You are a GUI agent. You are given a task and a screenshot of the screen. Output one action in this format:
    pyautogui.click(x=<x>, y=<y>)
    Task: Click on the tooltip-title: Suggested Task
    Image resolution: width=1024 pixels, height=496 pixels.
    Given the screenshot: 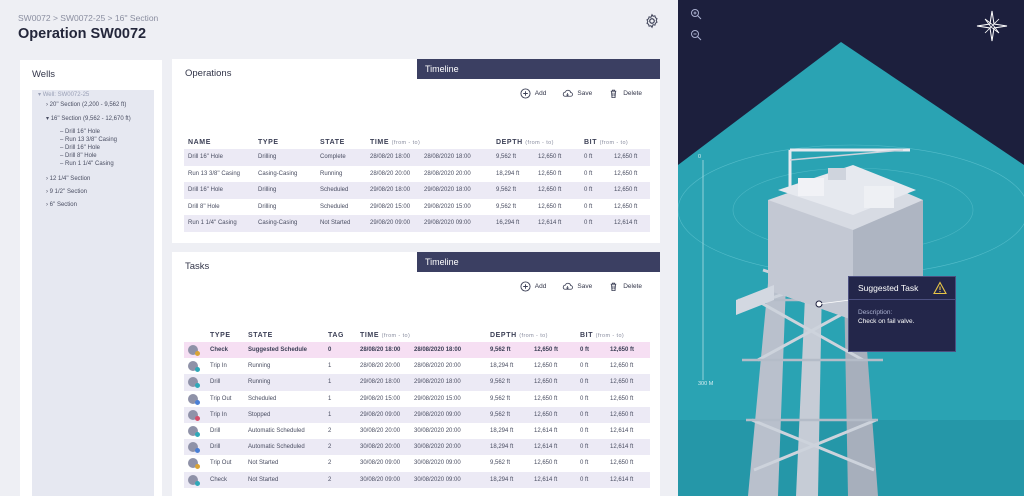 What is the action you would take?
    pyautogui.click(x=888, y=288)
    